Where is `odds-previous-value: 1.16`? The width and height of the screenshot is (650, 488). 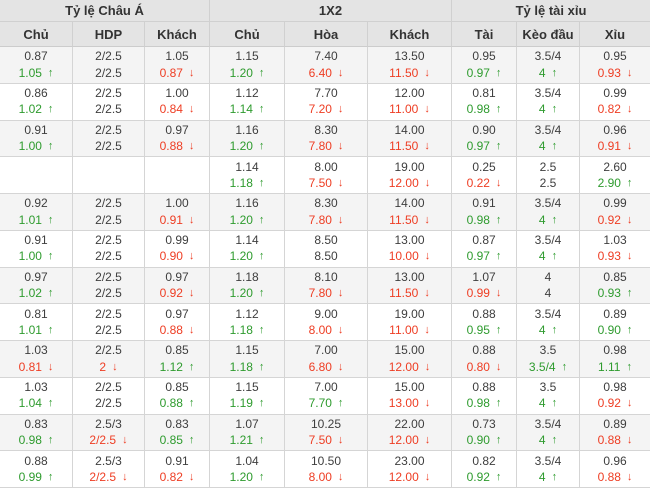 odds-previous-value: 1.16 is located at coordinates (247, 203).